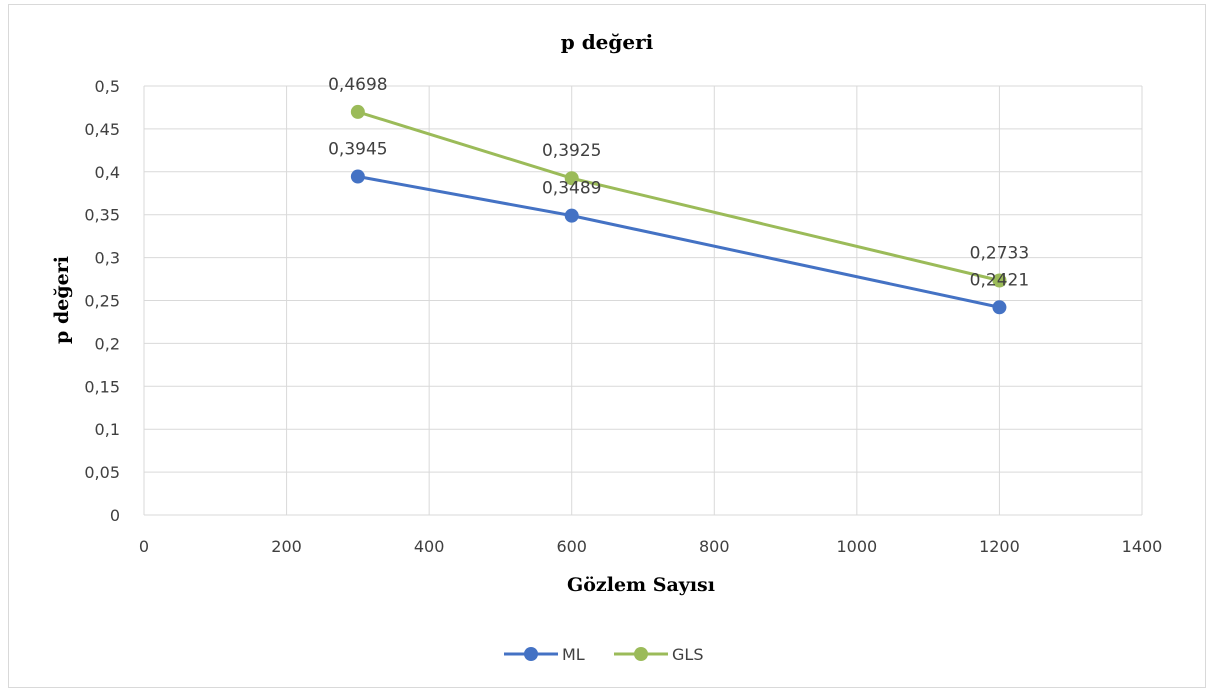  I want to click on y-tick-label: 0,25, so click(102, 301).